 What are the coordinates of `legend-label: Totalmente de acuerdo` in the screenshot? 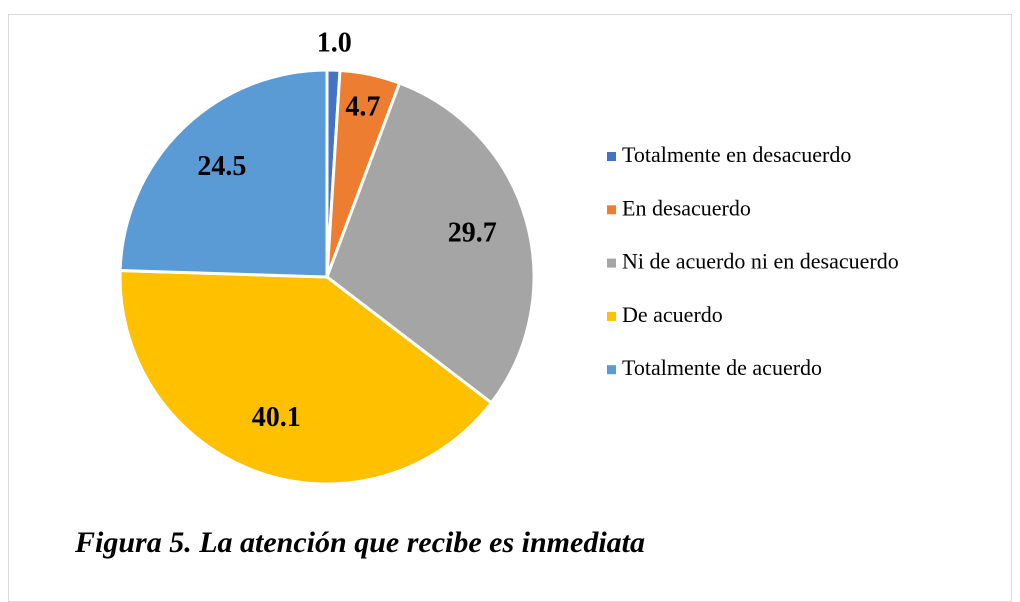 It's located at (722, 367).